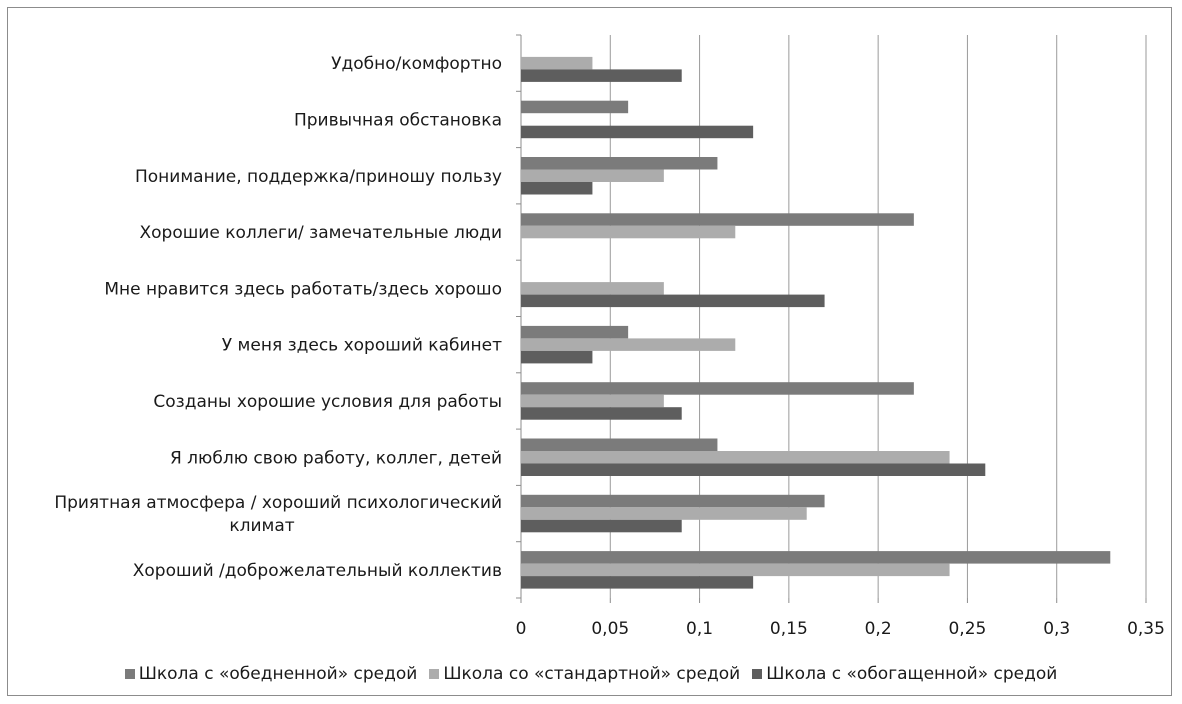 The image size is (1182, 704). Describe the element at coordinates (610, 629) in the screenshot. I see `x-tick-label: 0,05` at that location.